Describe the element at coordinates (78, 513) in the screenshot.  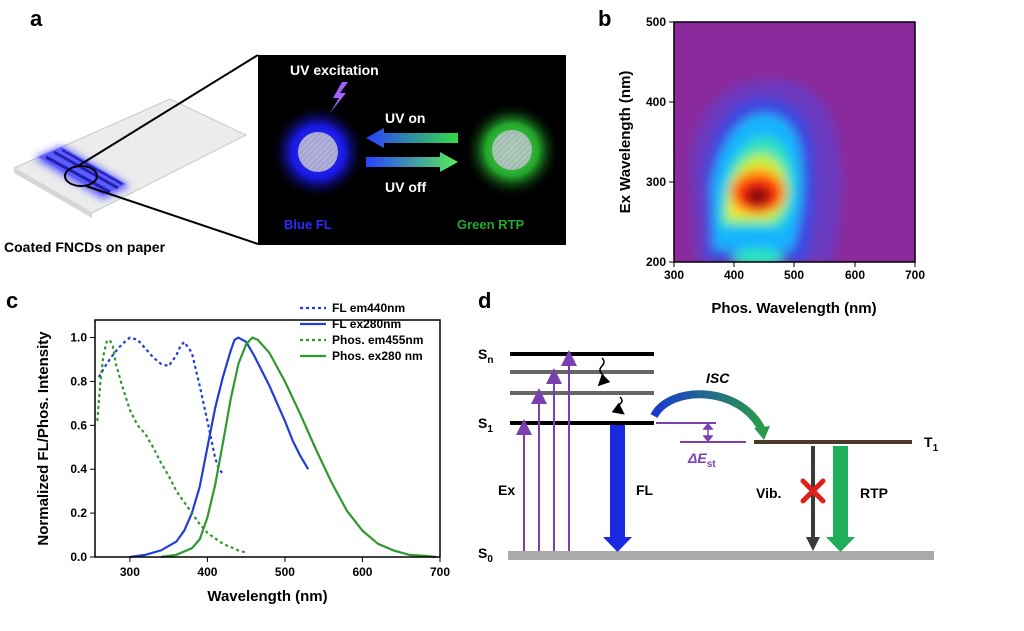
I see `y-tick-label: 0.2` at that location.